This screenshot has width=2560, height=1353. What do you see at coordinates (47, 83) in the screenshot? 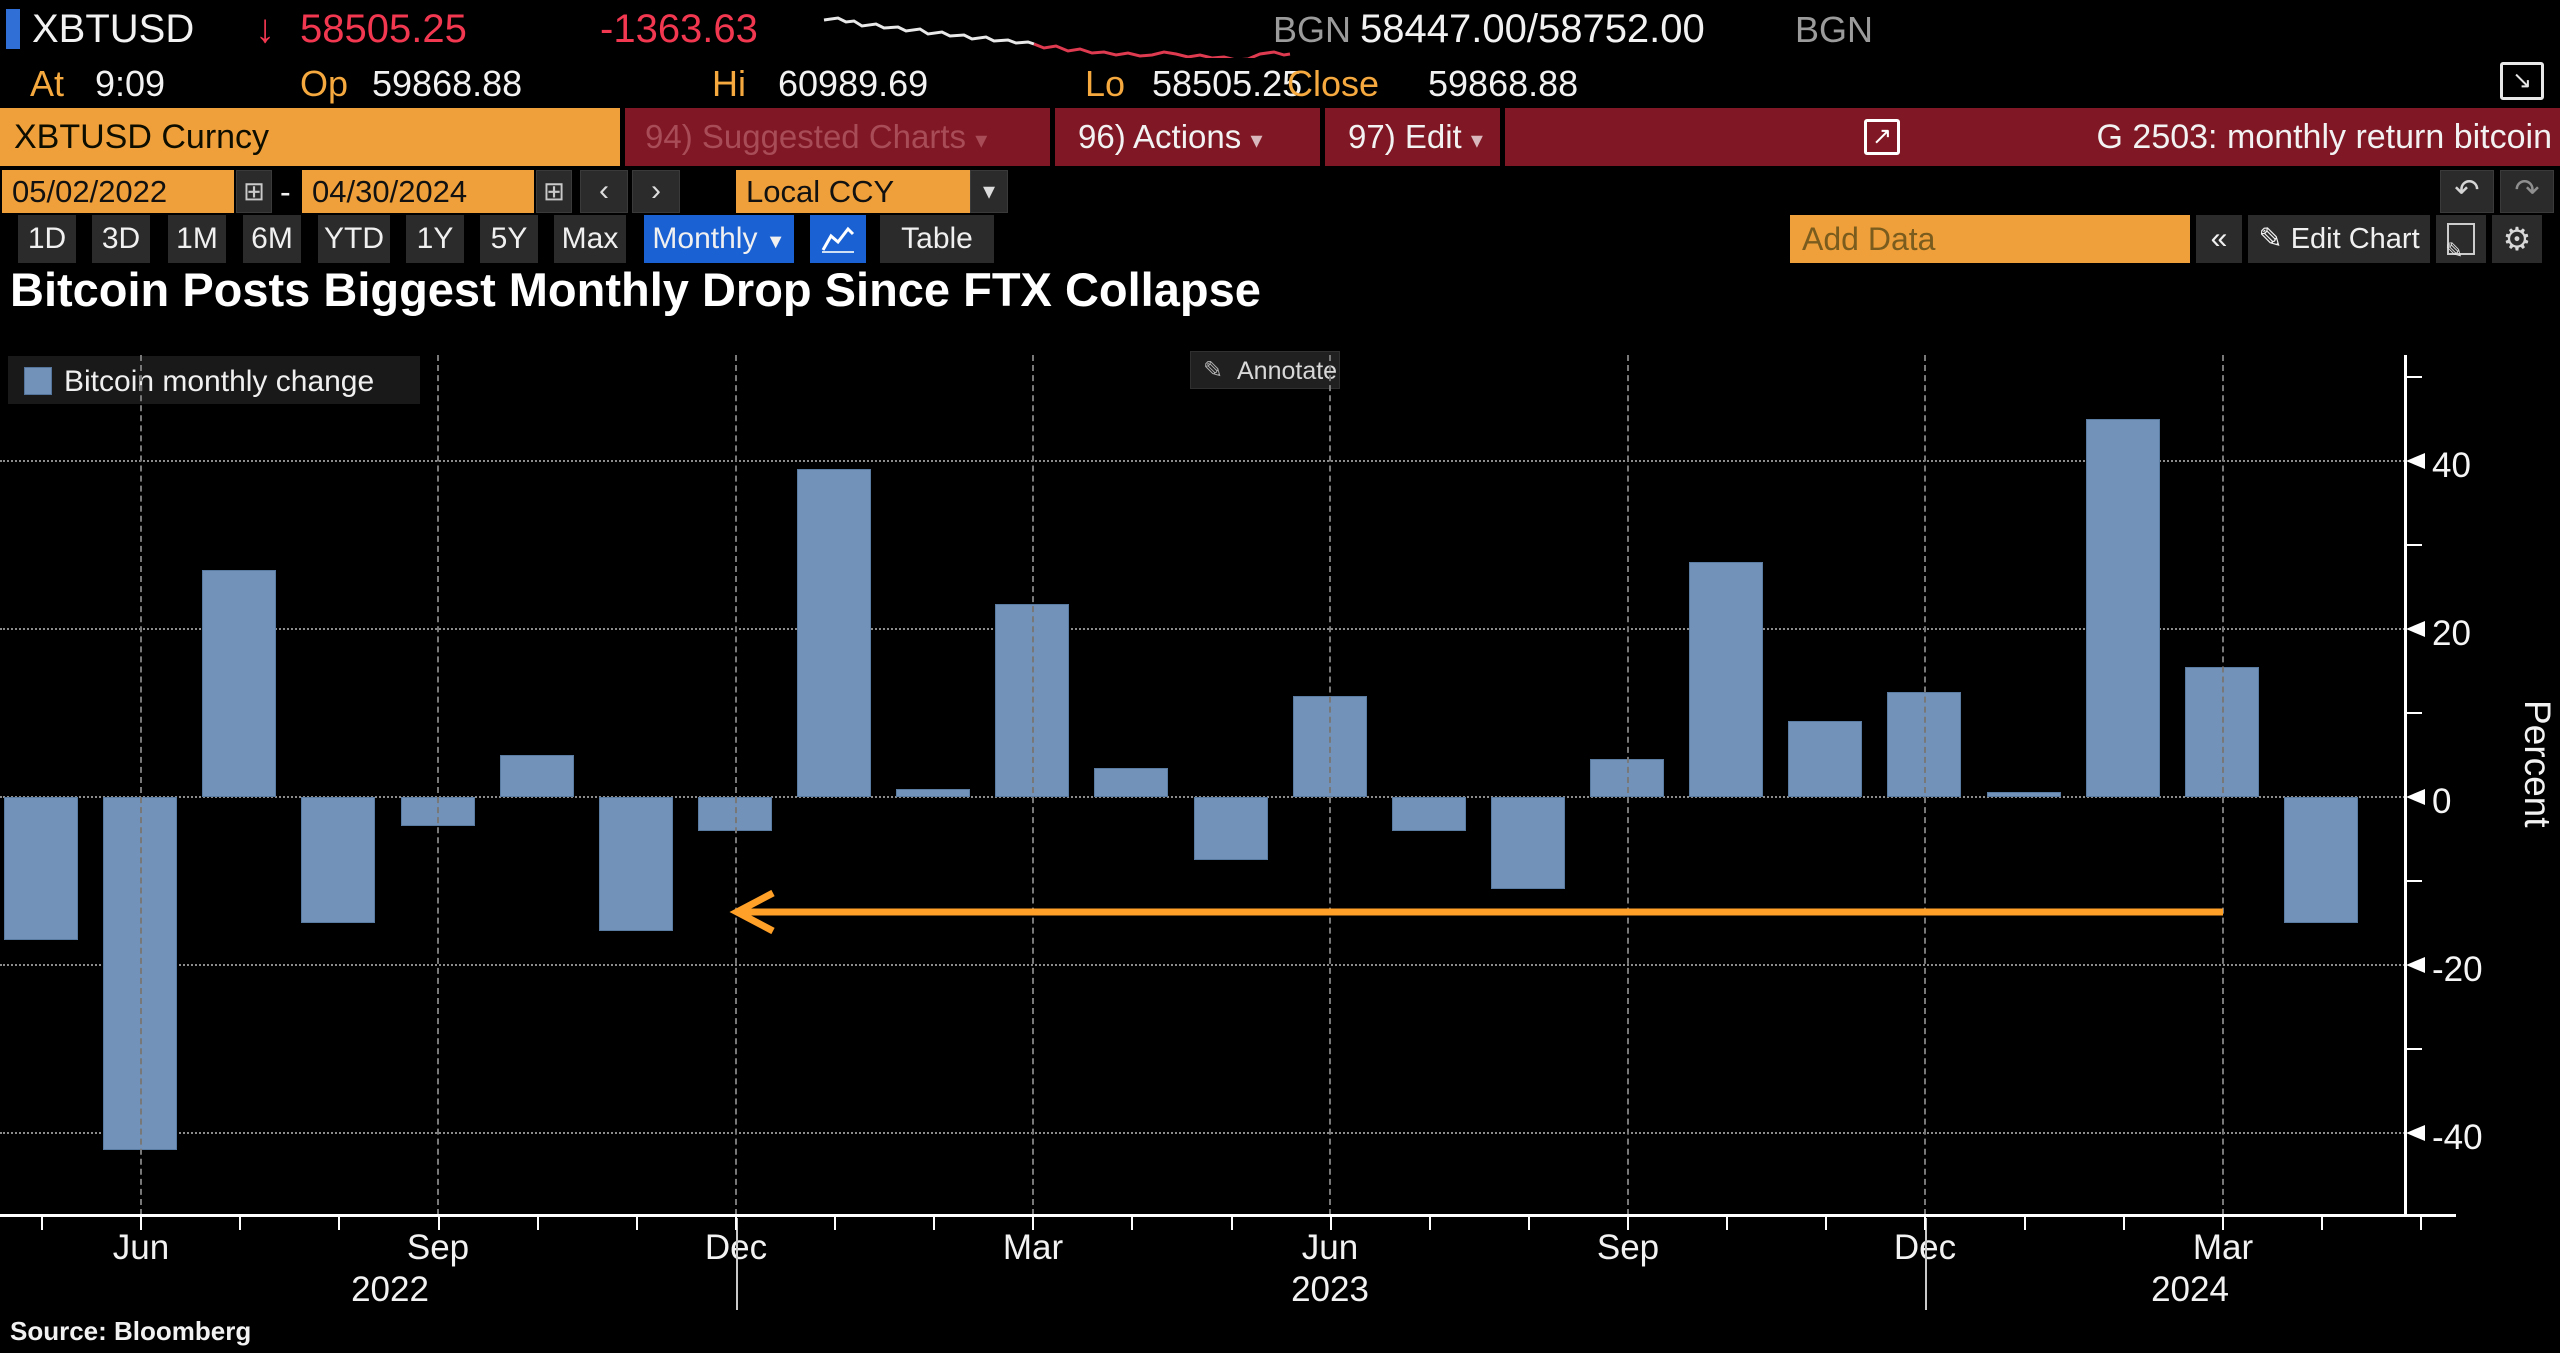
I see `at-label: At` at bounding box center [47, 83].